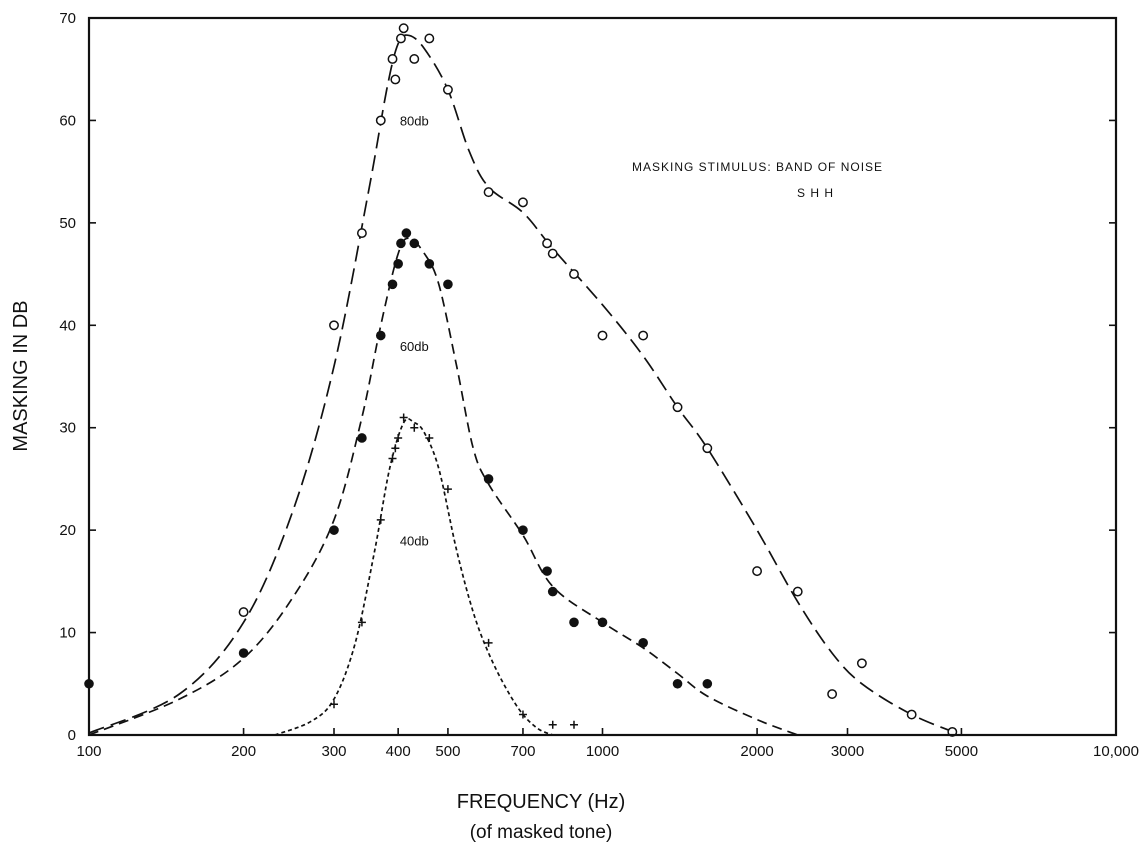 This screenshot has width=1148, height=846. Describe the element at coordinates (67, 530) in the screenshot. I see `y-tick-label: 20` at that location.